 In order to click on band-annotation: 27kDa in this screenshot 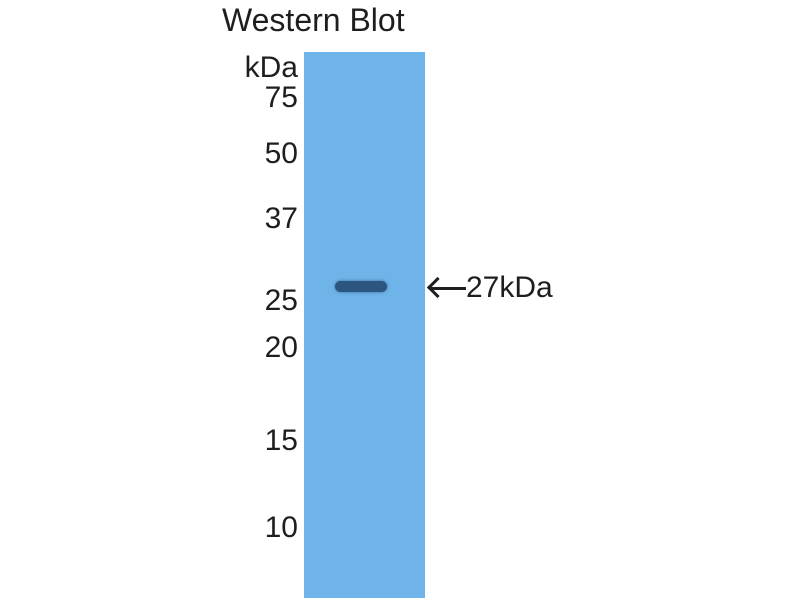, I will do `click(490, 288)`.